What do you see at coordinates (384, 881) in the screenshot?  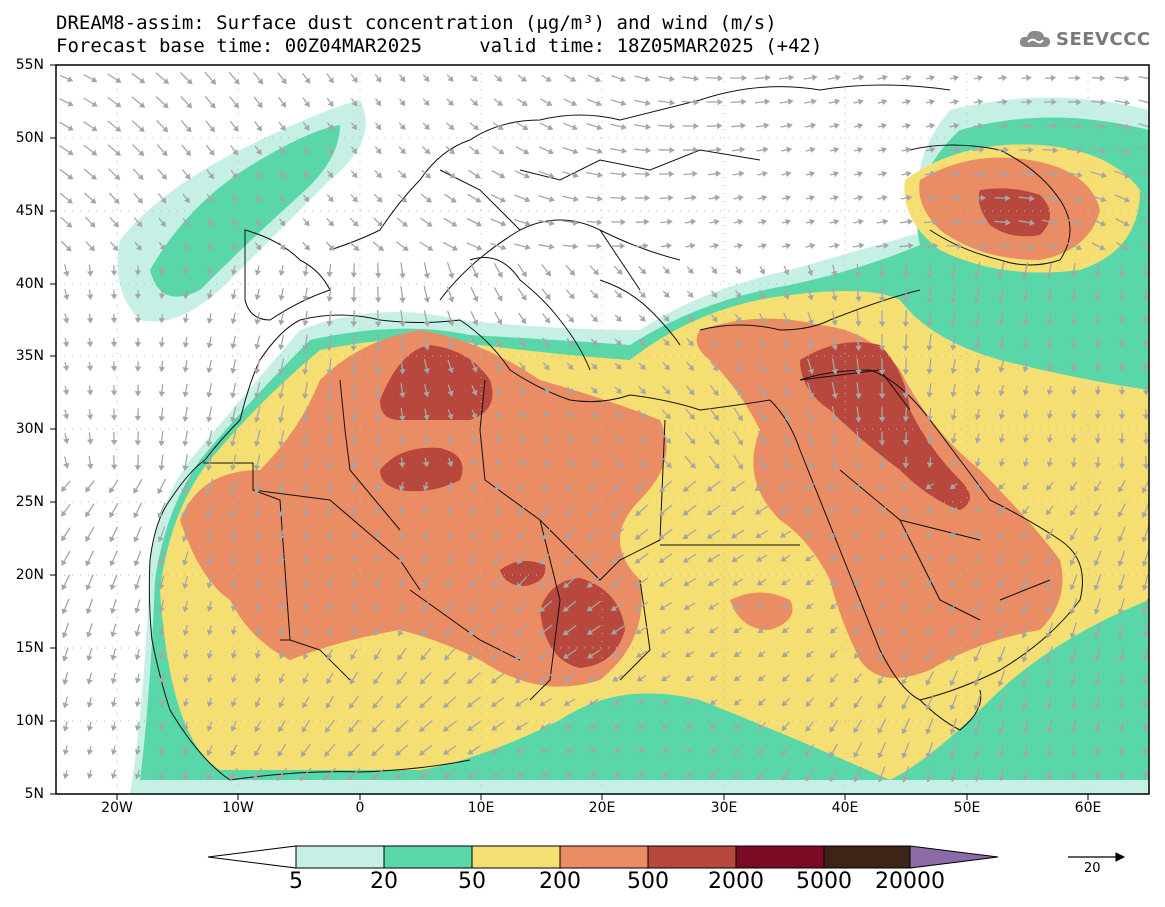 I see `colorbar-label: 20` at bounding box center [384, 881].